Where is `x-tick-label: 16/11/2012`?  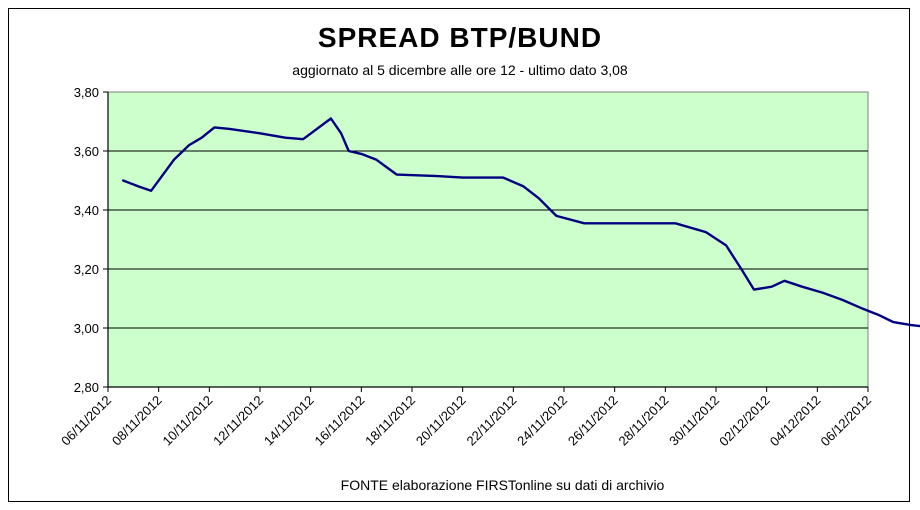
x-tick-label: 16/11/2012 is located at coordinates (340, 421).